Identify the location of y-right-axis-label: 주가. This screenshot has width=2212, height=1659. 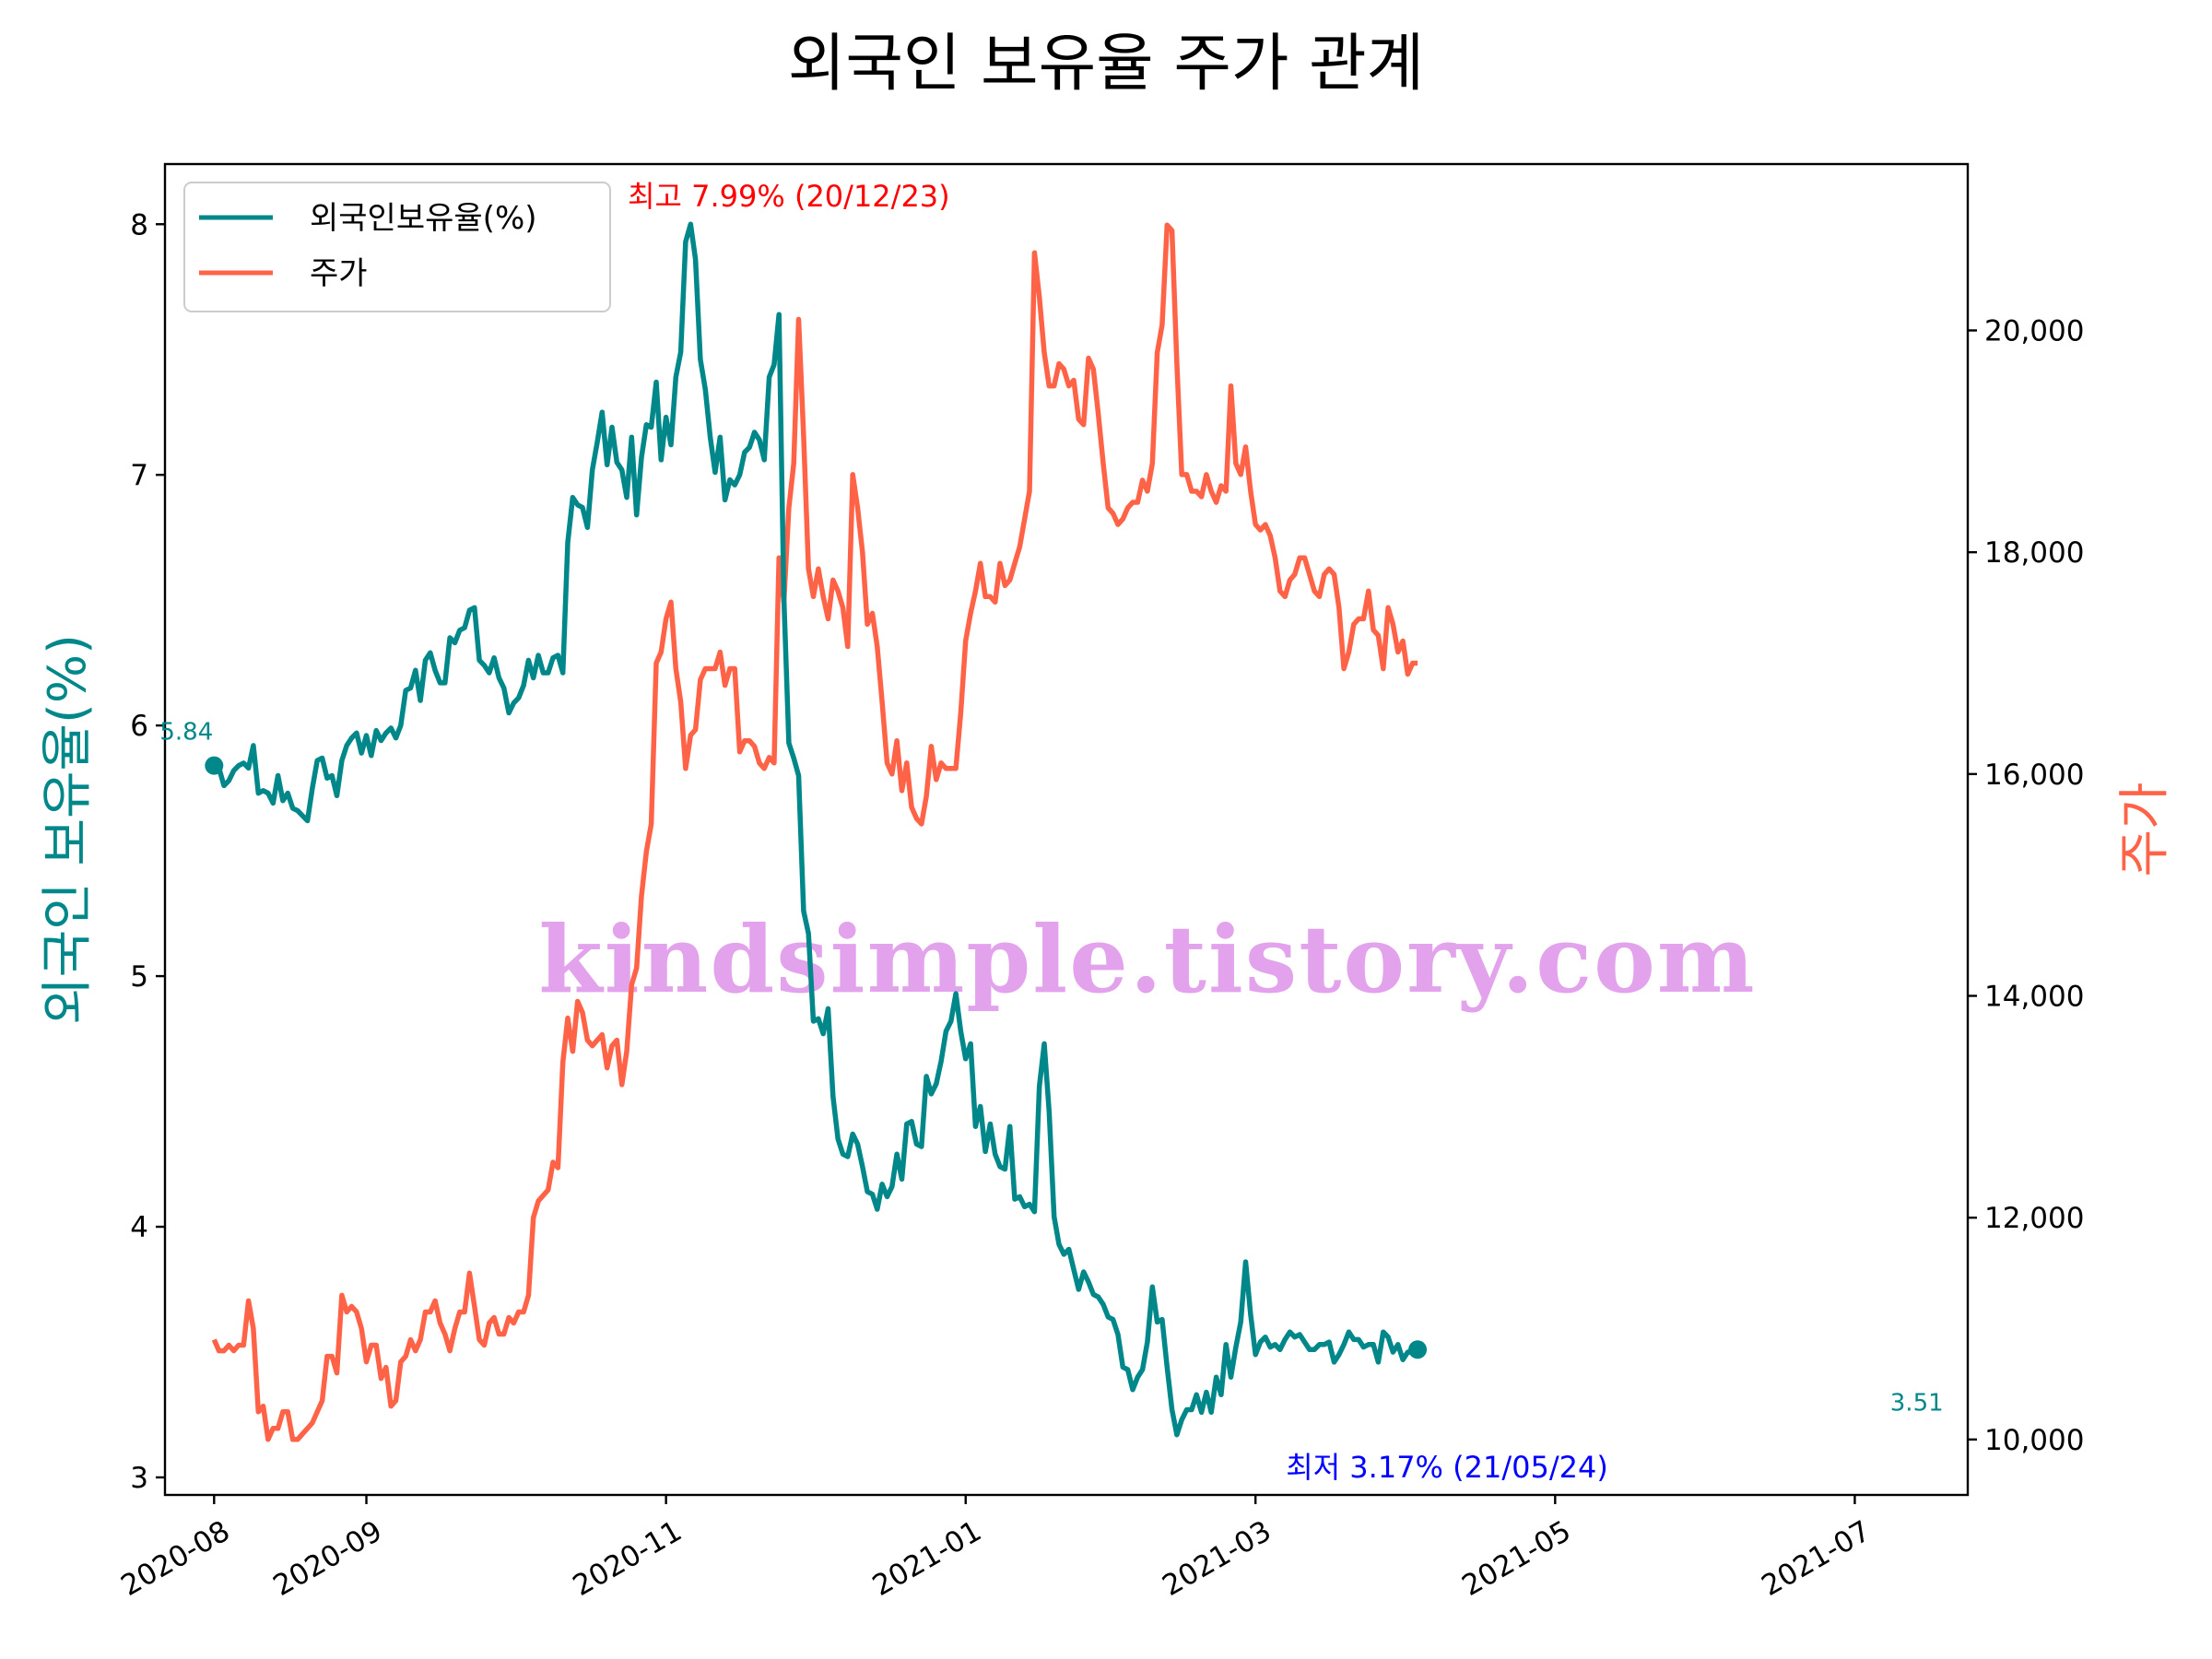
(2145, 829).